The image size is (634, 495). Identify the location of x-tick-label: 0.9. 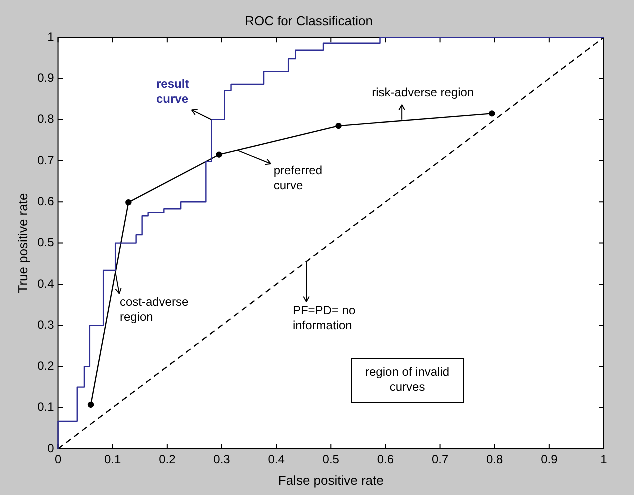
(549, 459).